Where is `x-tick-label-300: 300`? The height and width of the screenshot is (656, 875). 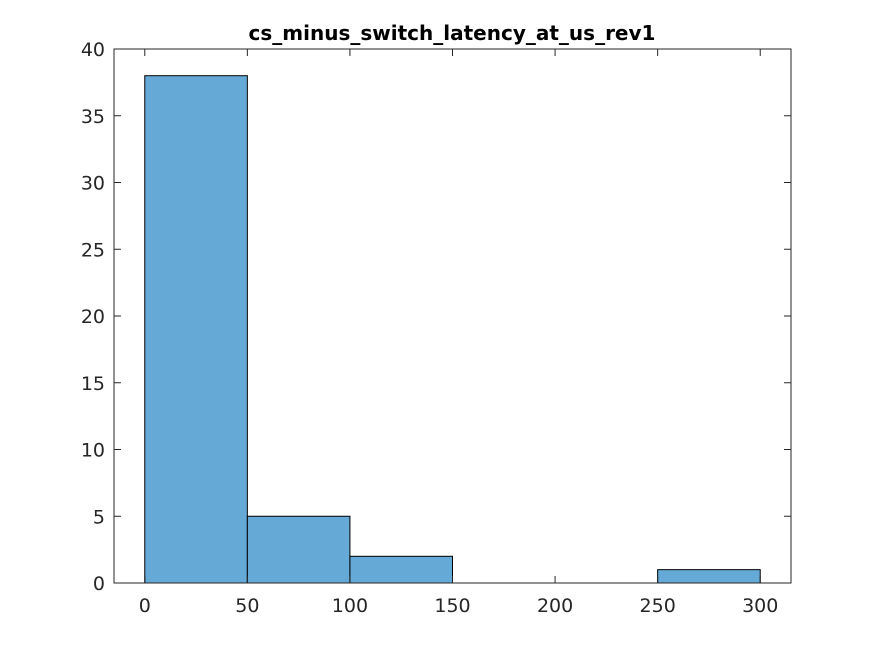
x-tick-label-300: 300 is located at coordinates (760, 606).